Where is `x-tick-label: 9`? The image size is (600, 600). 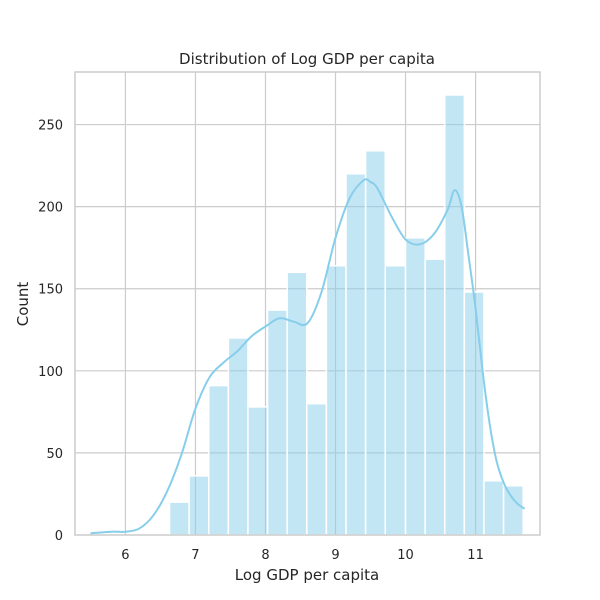 x-tick-label: 9 is located at coordinates (335, 555).